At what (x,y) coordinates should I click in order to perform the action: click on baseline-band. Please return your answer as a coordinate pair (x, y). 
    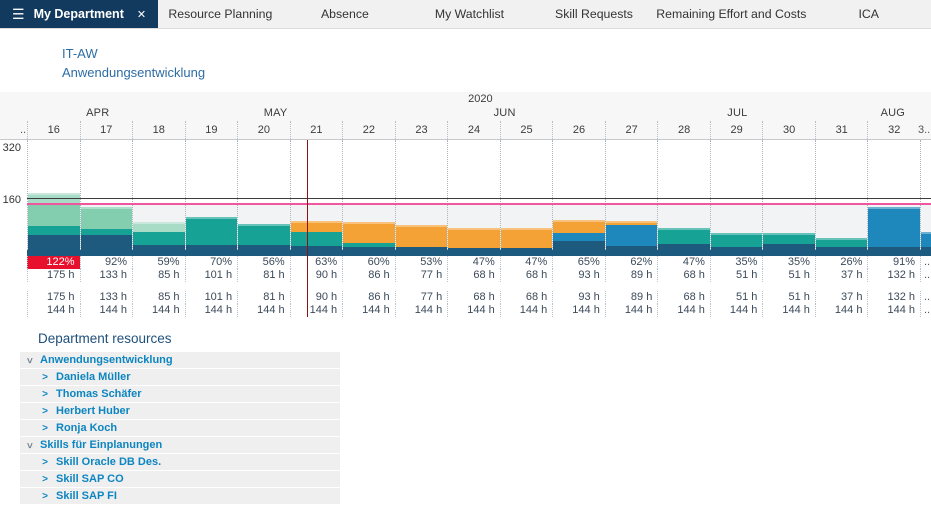
    Looking at the image, I should click on (479, 253).